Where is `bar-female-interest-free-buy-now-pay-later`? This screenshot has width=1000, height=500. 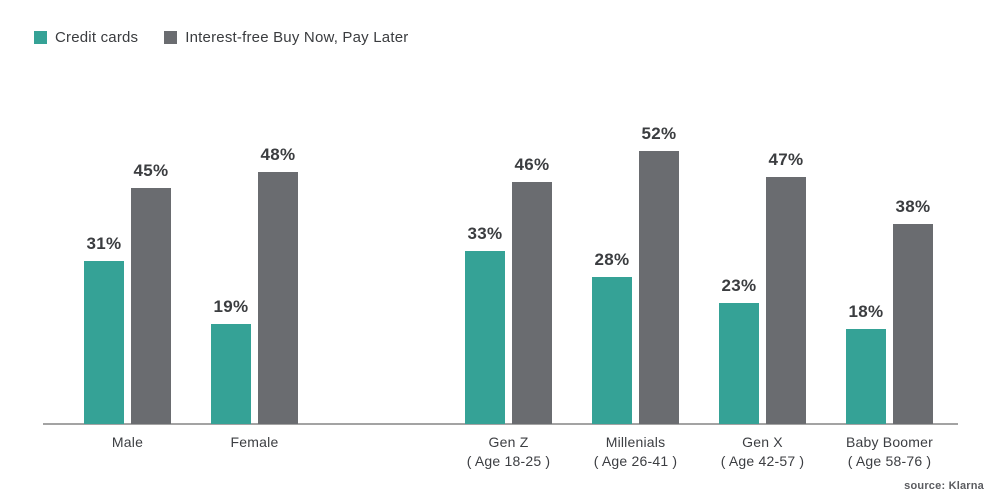
bar-female-interest-free-buy-now-pay-later is located at coordinates (278, 298).